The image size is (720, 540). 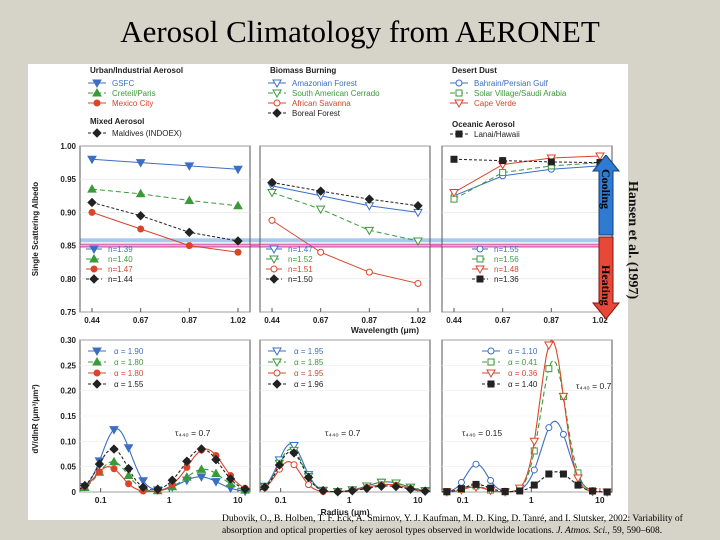 I want to click on x-tick-label: 1.02, so click(x=418, y=320).